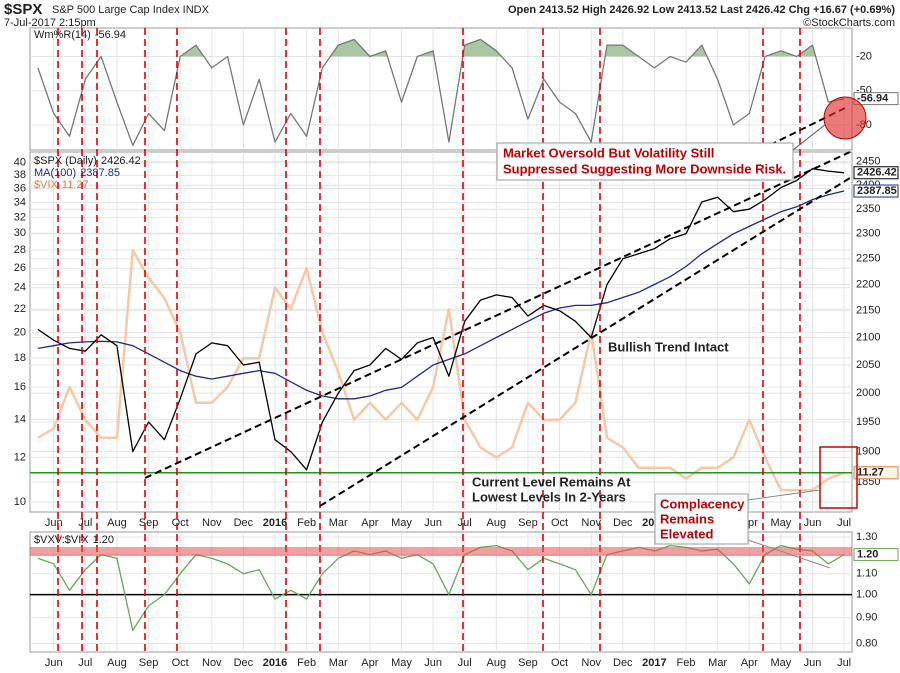  I want to click on legend-value: 1.20, so click(103, 540).